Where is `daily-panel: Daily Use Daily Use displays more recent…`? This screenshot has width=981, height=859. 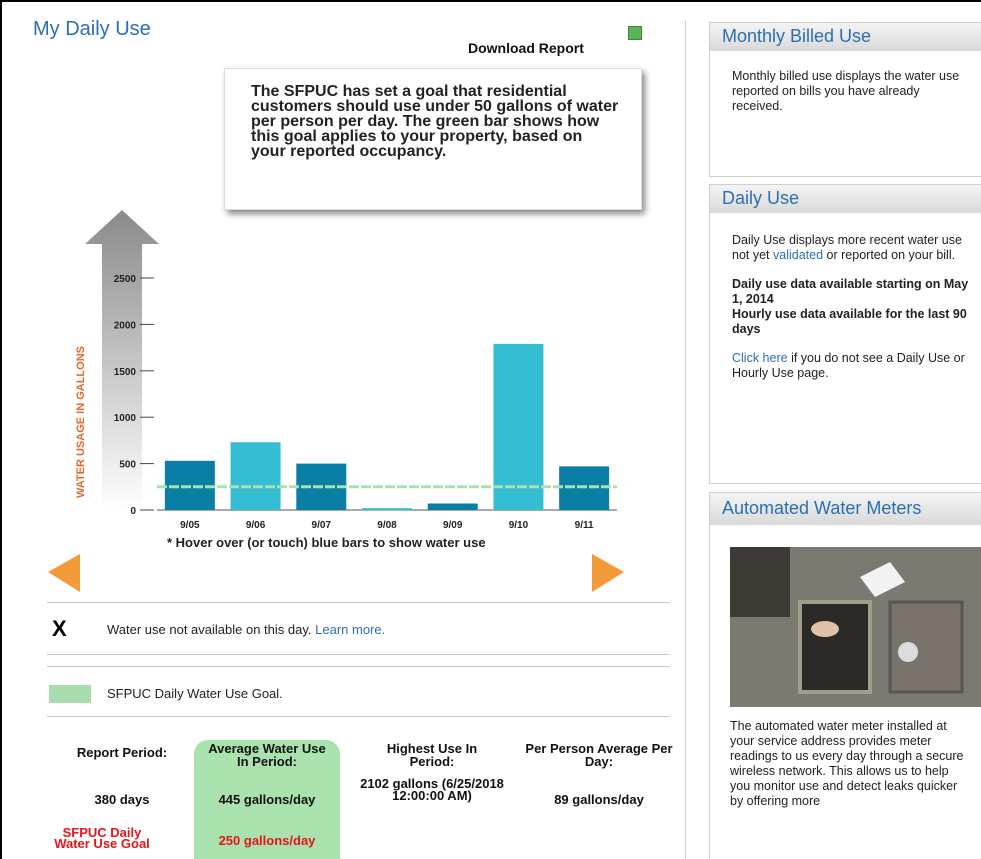 daily-panel: Daily Use Daily Use displays more recent… is located at coordinates (845, 334).